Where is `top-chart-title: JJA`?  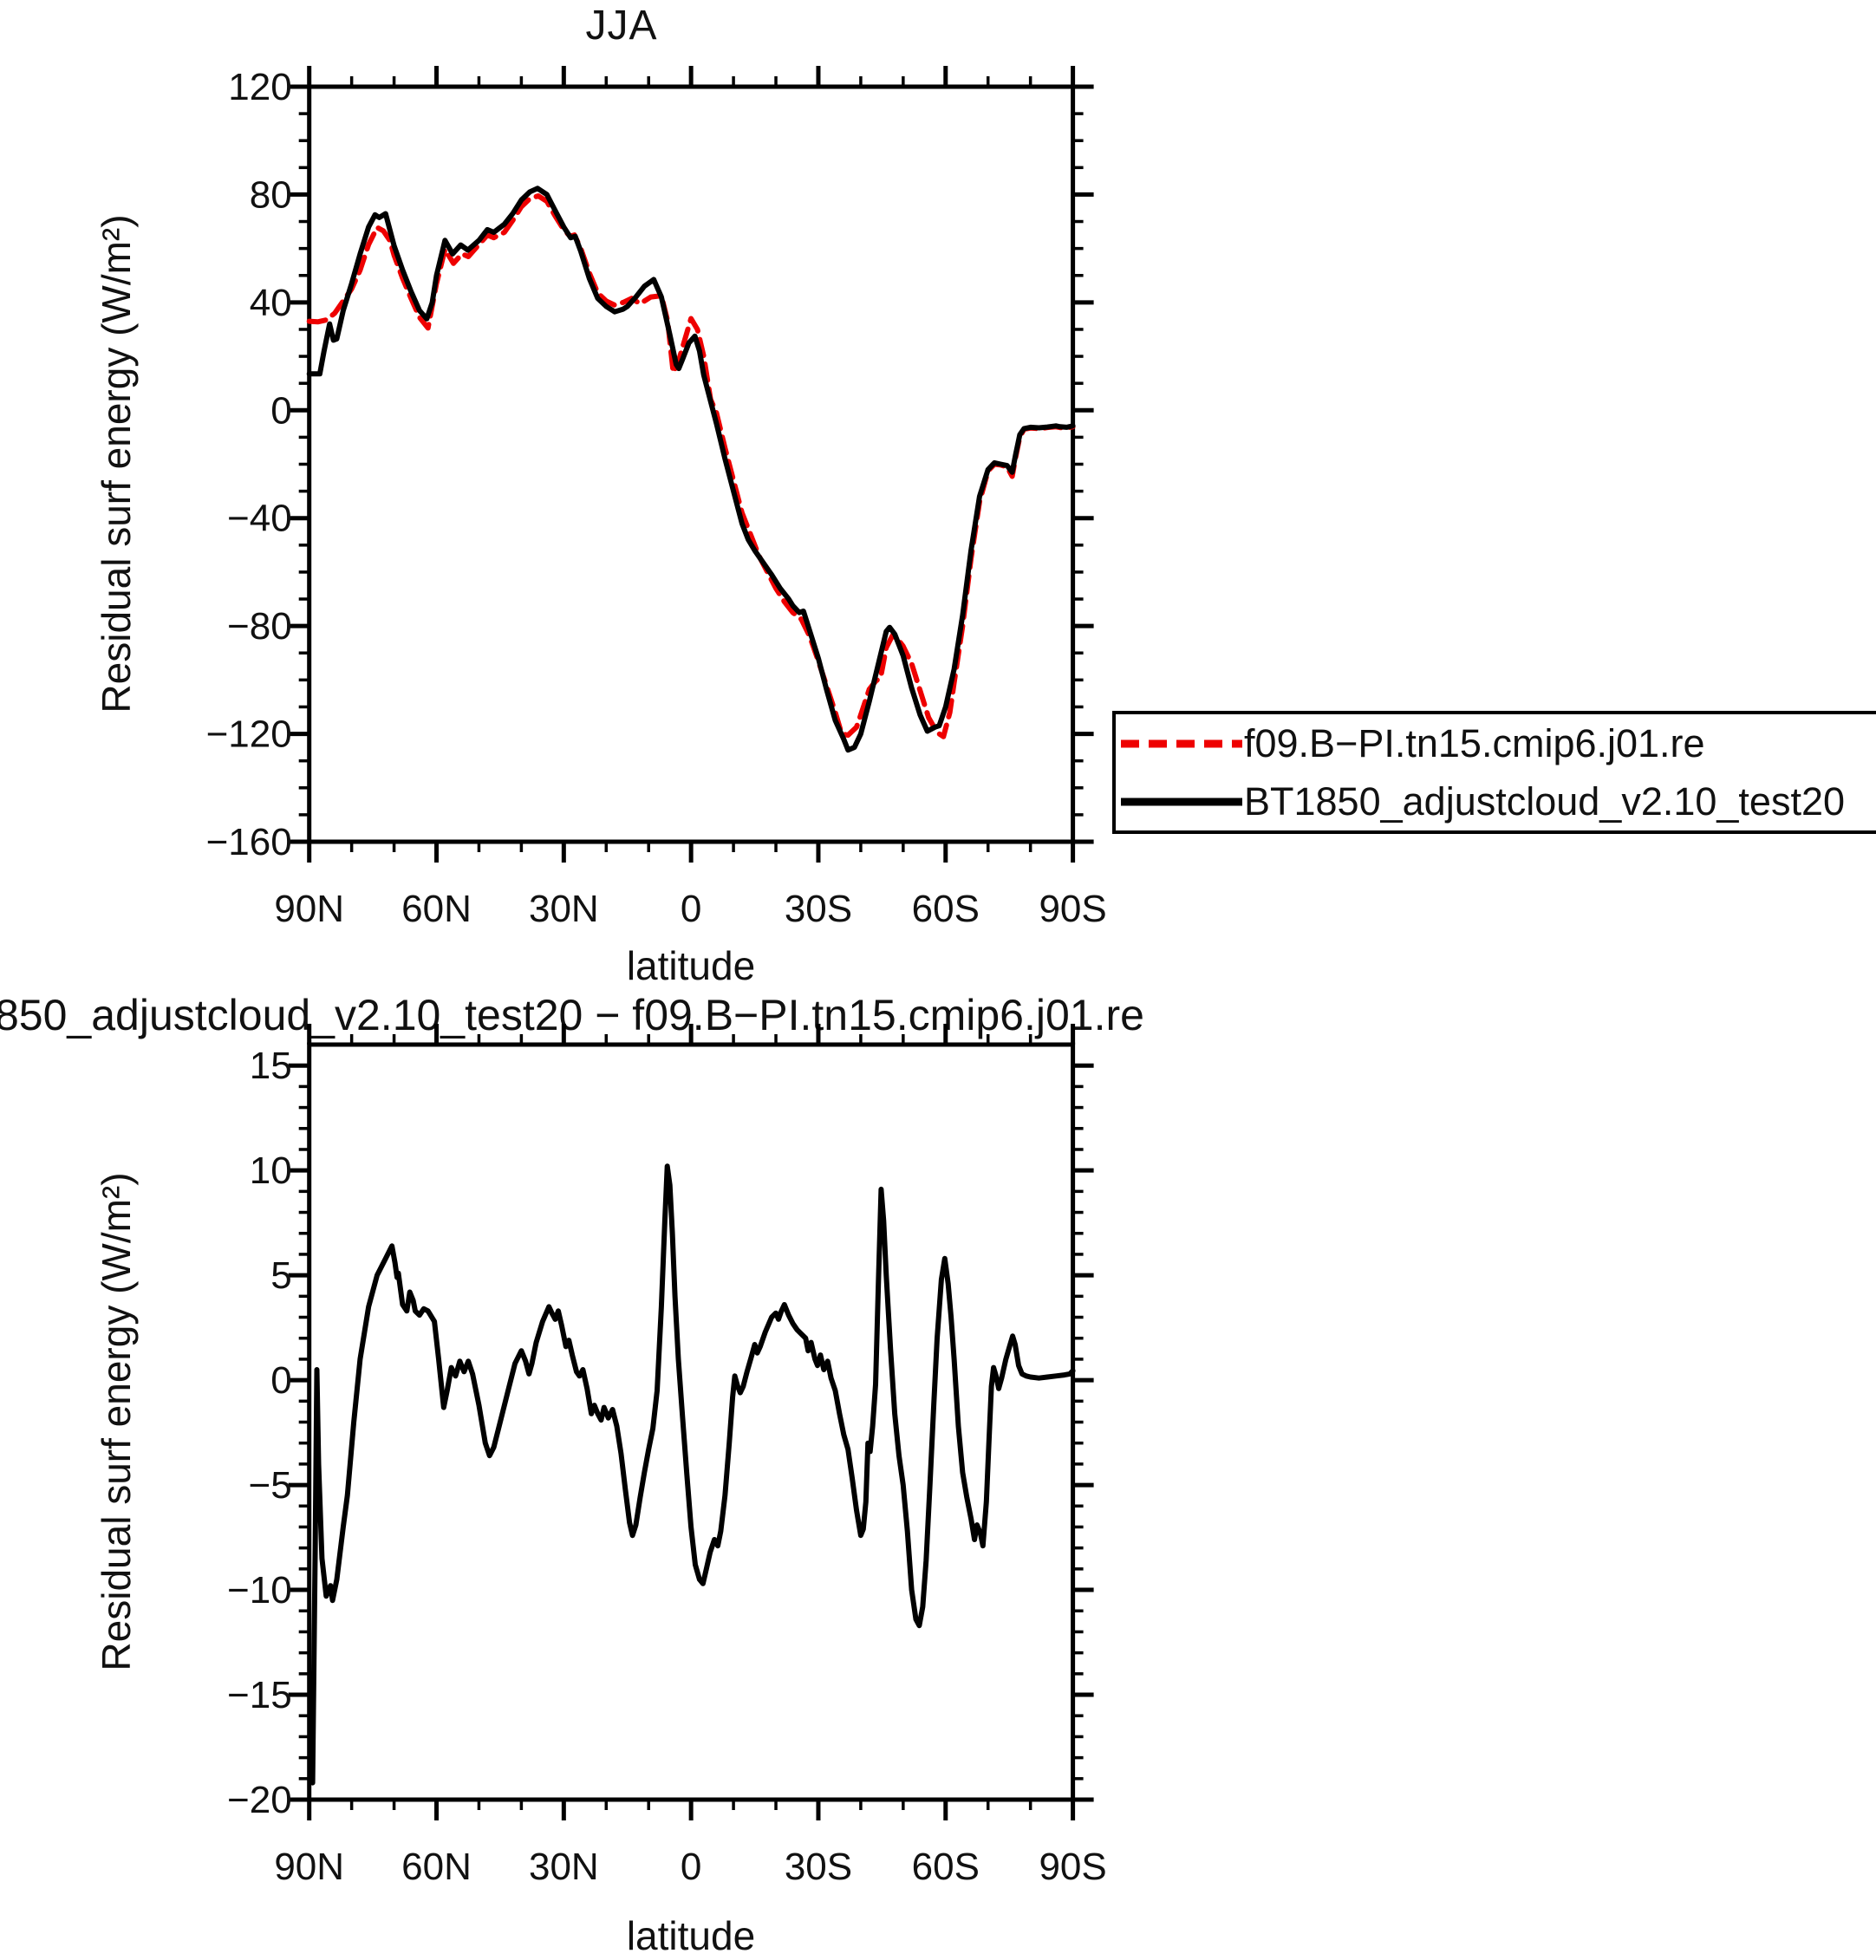
top-chart-title: JJA is located at coordinates (622, 26).